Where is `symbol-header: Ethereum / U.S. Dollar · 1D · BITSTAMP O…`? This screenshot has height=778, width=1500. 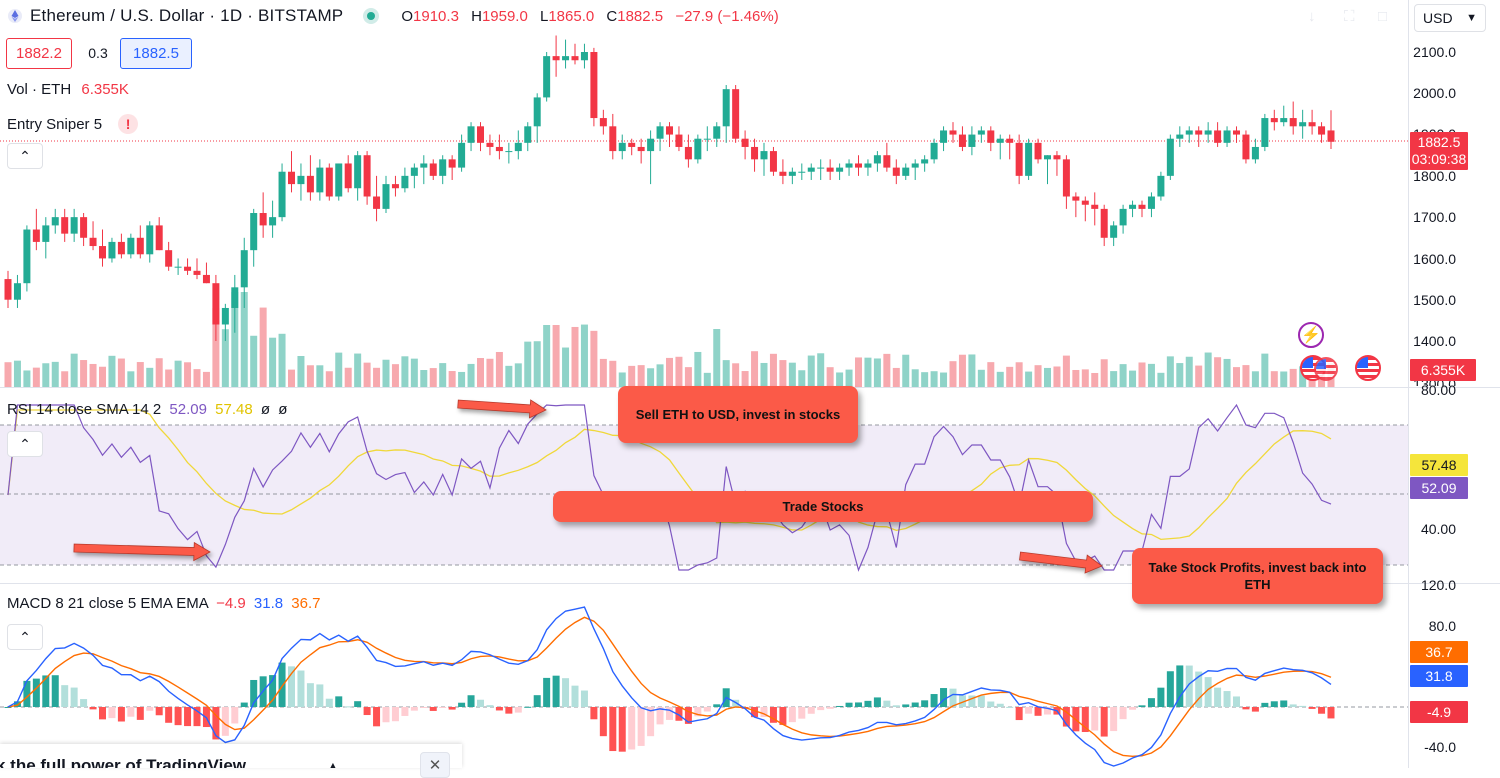 symbol-header: Ethereum / U.S. Dollar · 1D · BITSTAMP O… is located at coordinates (397, 16).